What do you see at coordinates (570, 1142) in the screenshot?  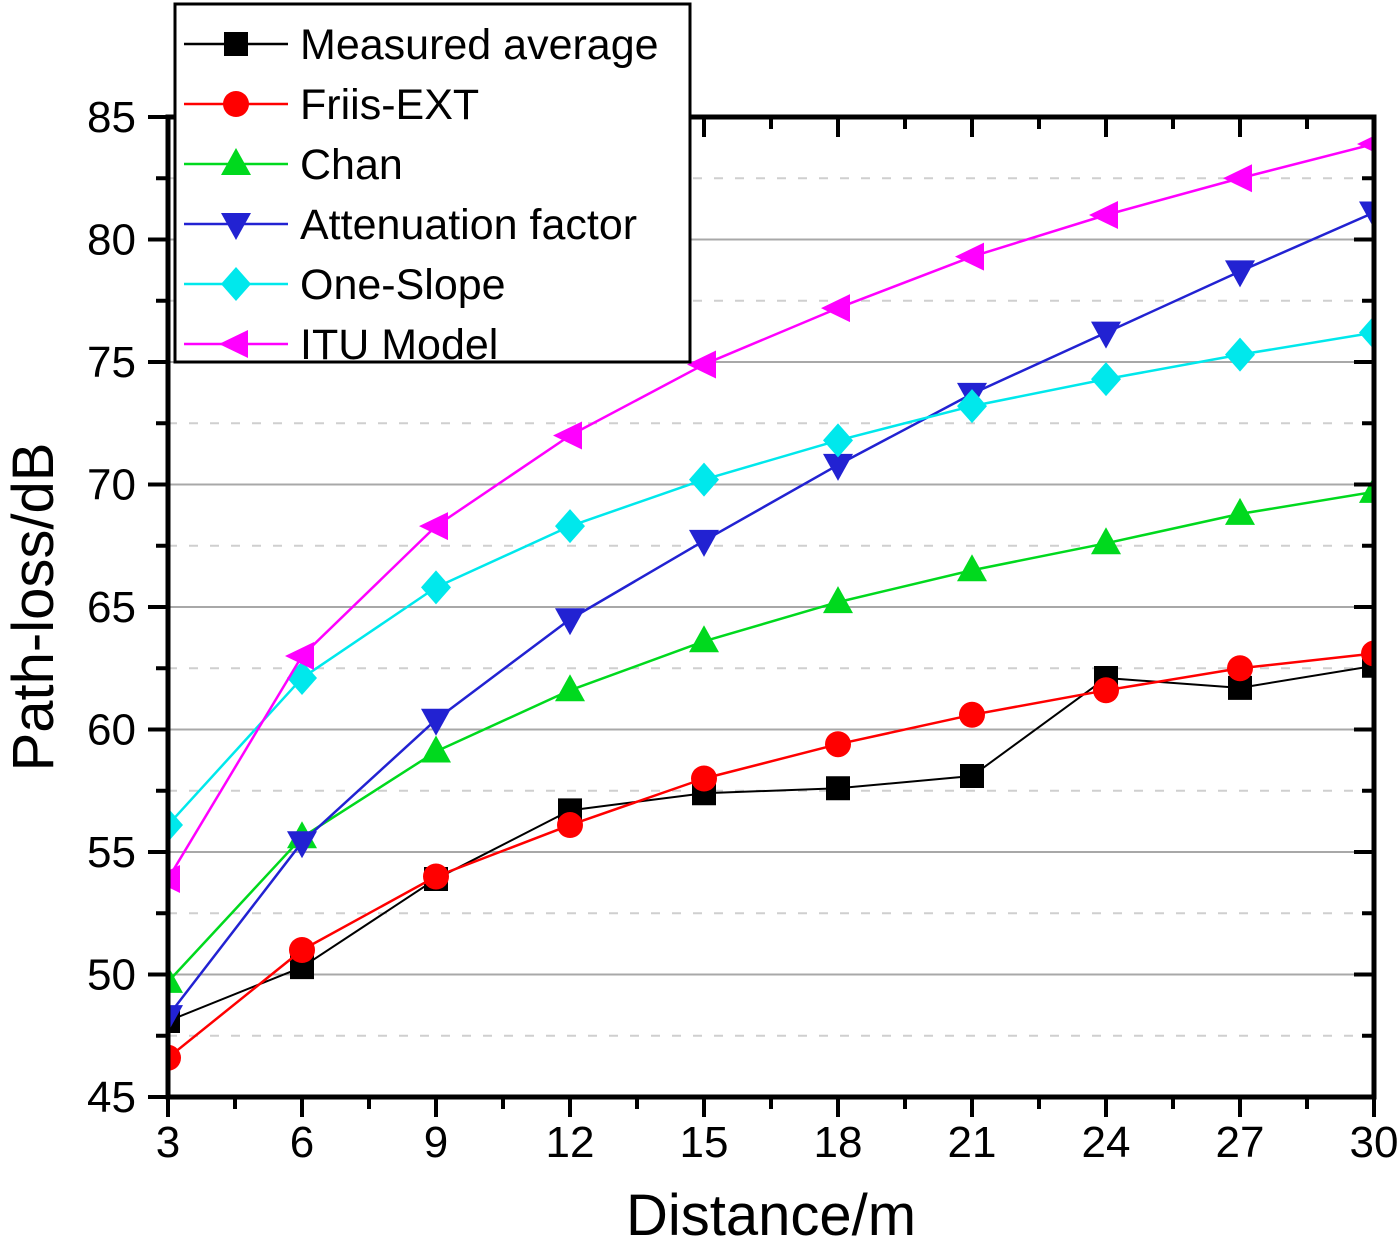 I see `x-tick-label: 12` at bounding box center [570, 1142].